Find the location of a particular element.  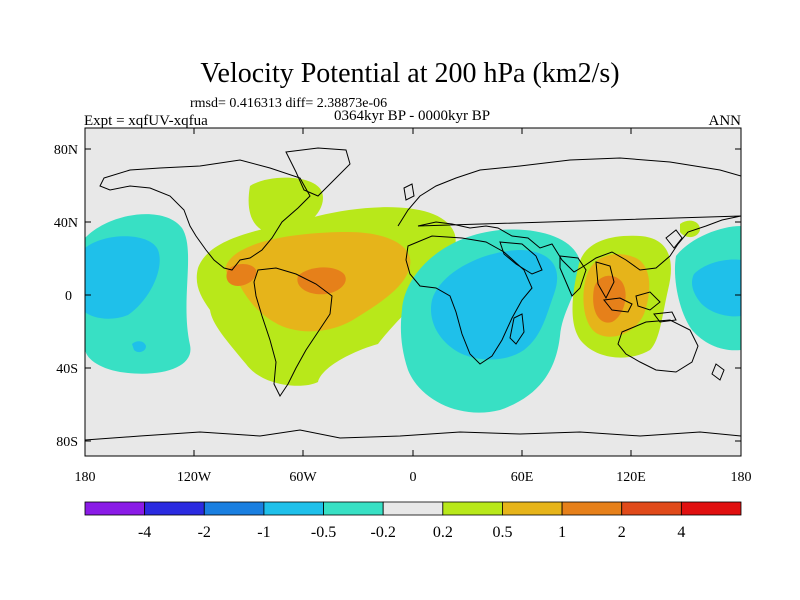

contour-eastpacific-negative is located at coordinates (122, 277).